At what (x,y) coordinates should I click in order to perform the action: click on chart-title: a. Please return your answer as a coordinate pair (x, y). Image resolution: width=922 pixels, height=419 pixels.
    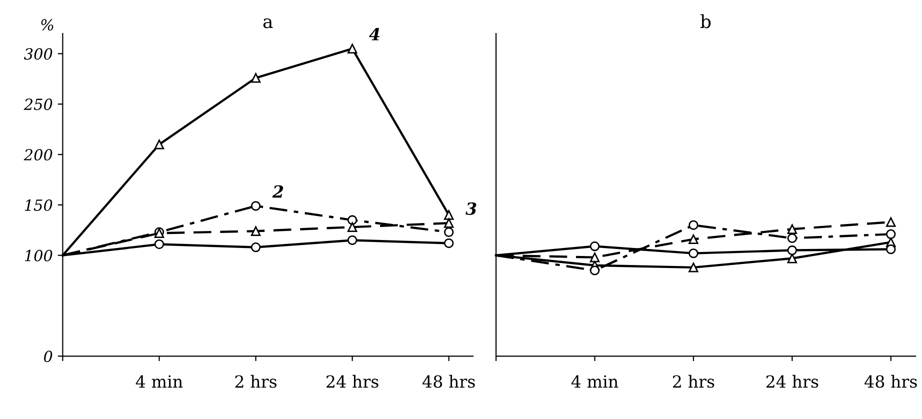
    Looking at the image, I should click on (268, 23).